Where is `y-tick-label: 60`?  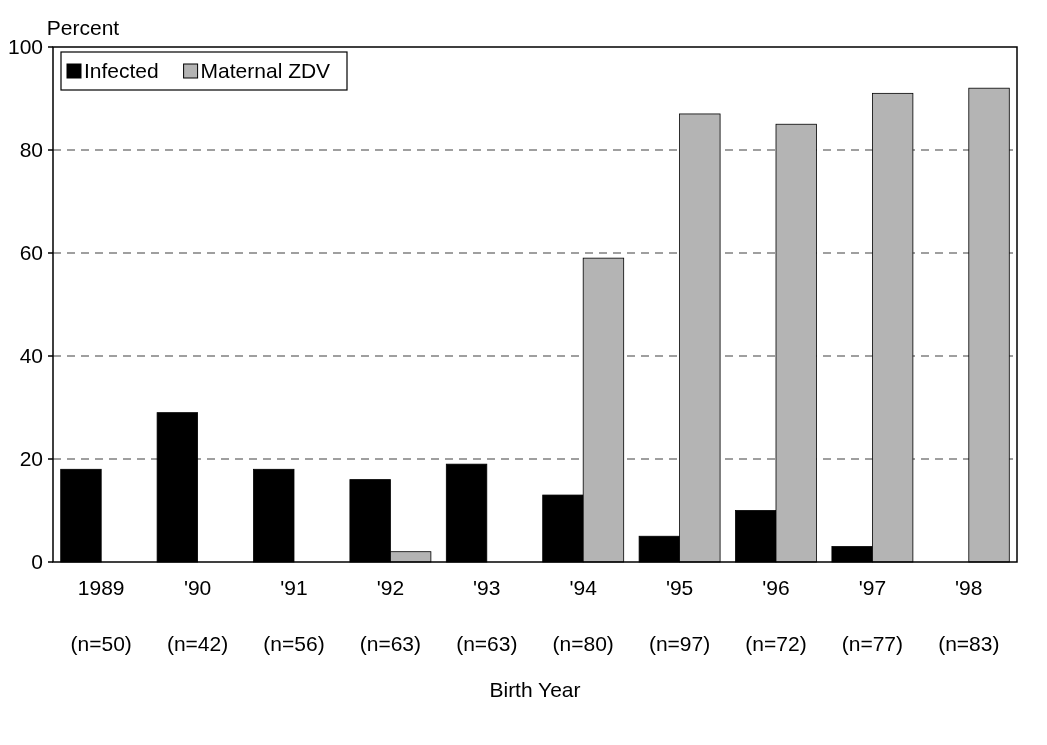 y-tick-label: 60 is located at coordinates (31, 253).